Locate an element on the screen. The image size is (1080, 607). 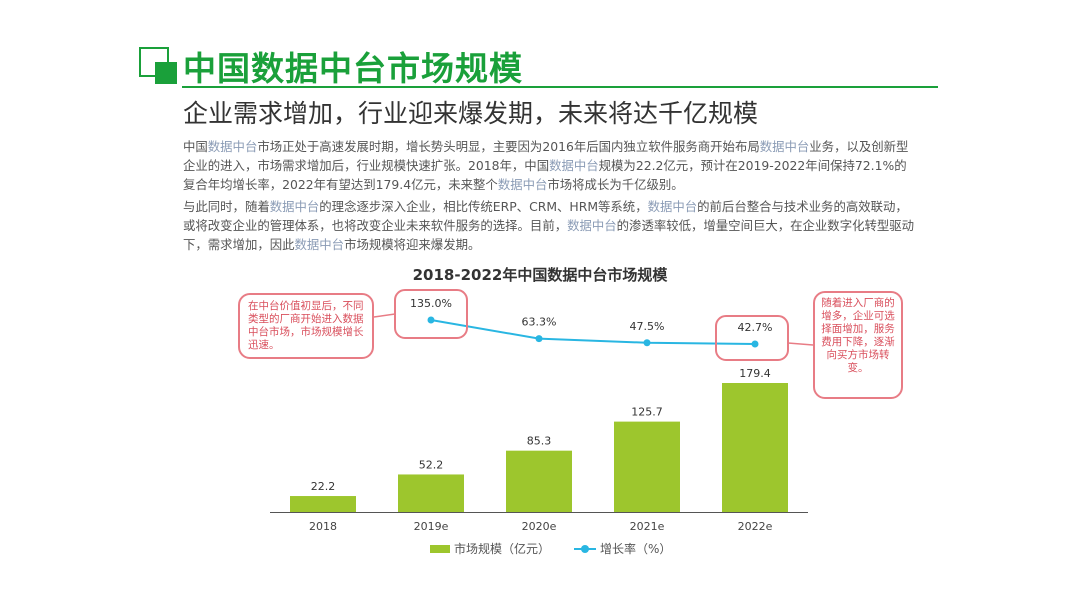
growth-label-2019e: 135.0% is located at coordinates (431, 303).